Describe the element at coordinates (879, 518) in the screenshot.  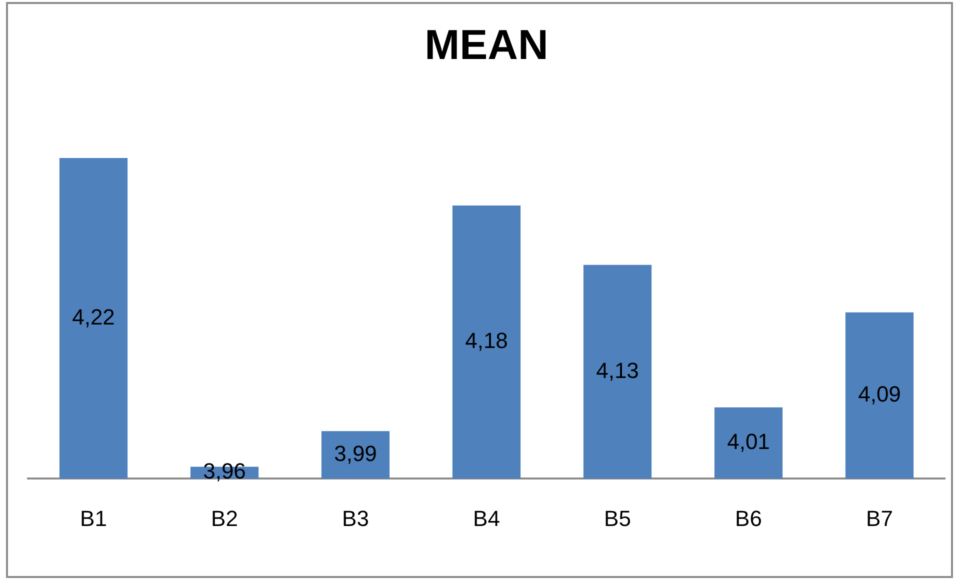
I see `x-tick-label: B7` at that location.